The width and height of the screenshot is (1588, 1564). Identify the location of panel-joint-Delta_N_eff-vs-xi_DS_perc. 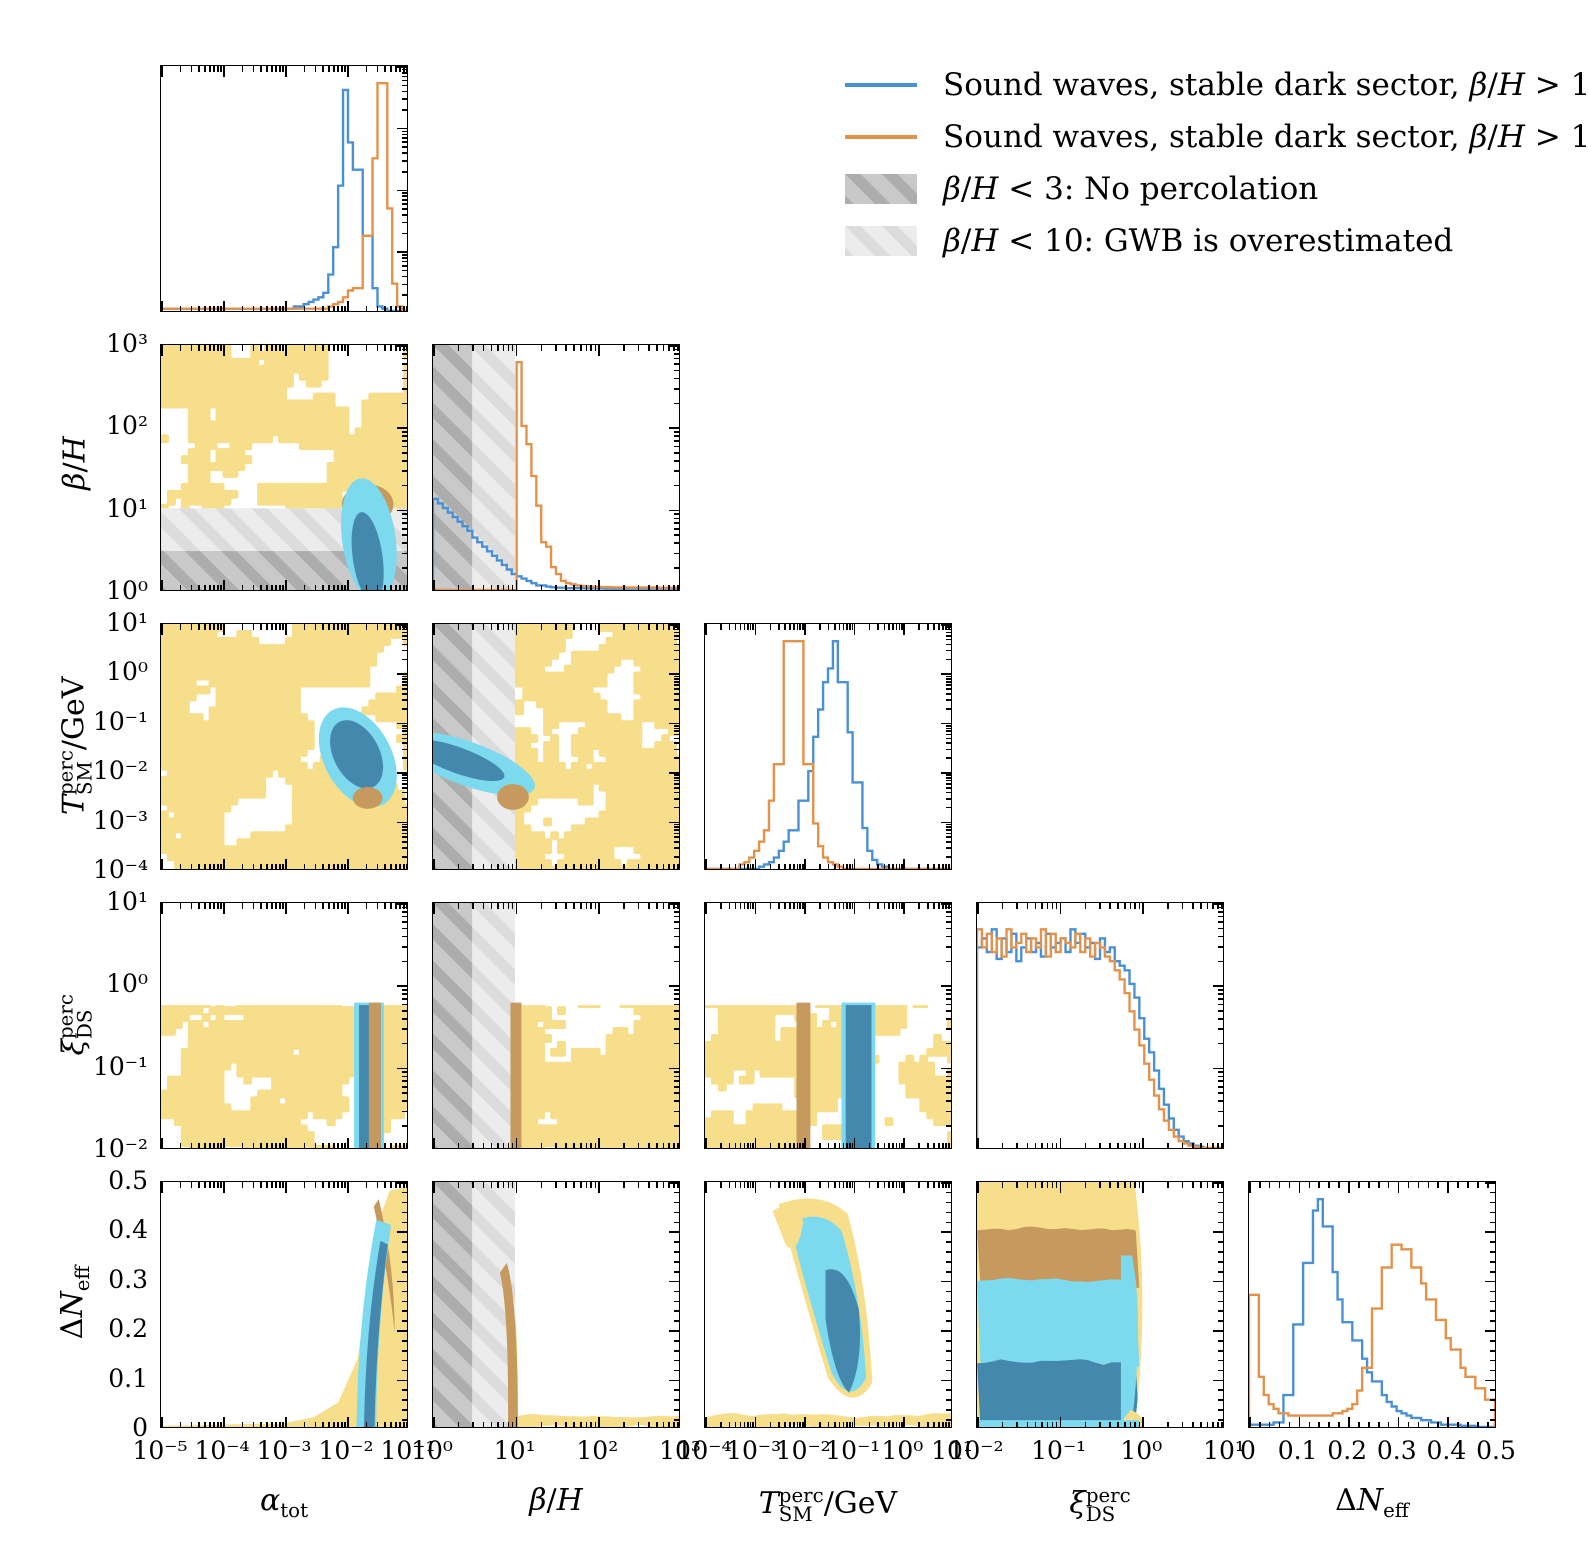
(1100, 1304).